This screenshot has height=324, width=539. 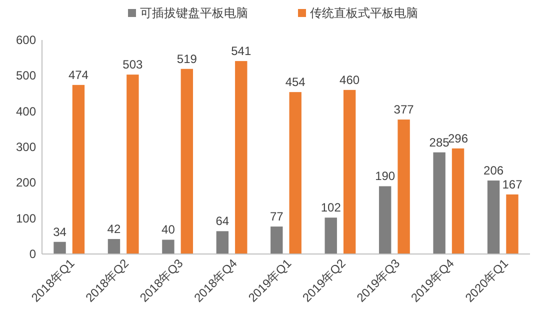 I want to click on data-label: 206, so click(x=494, y=171).